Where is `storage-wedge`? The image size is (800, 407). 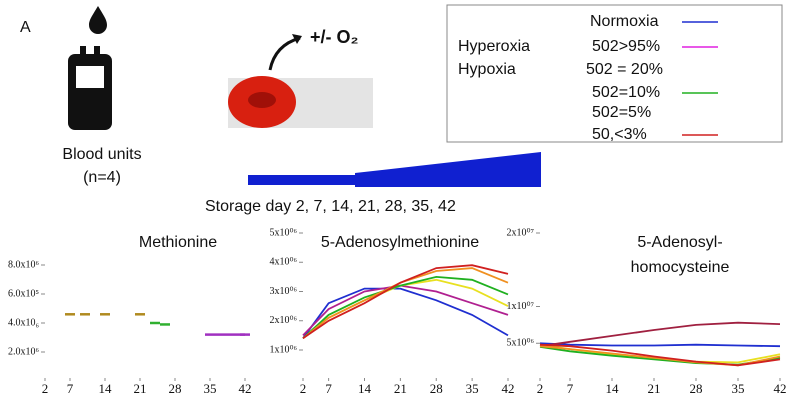
storage-wedge is located at coordinates (448, 169).